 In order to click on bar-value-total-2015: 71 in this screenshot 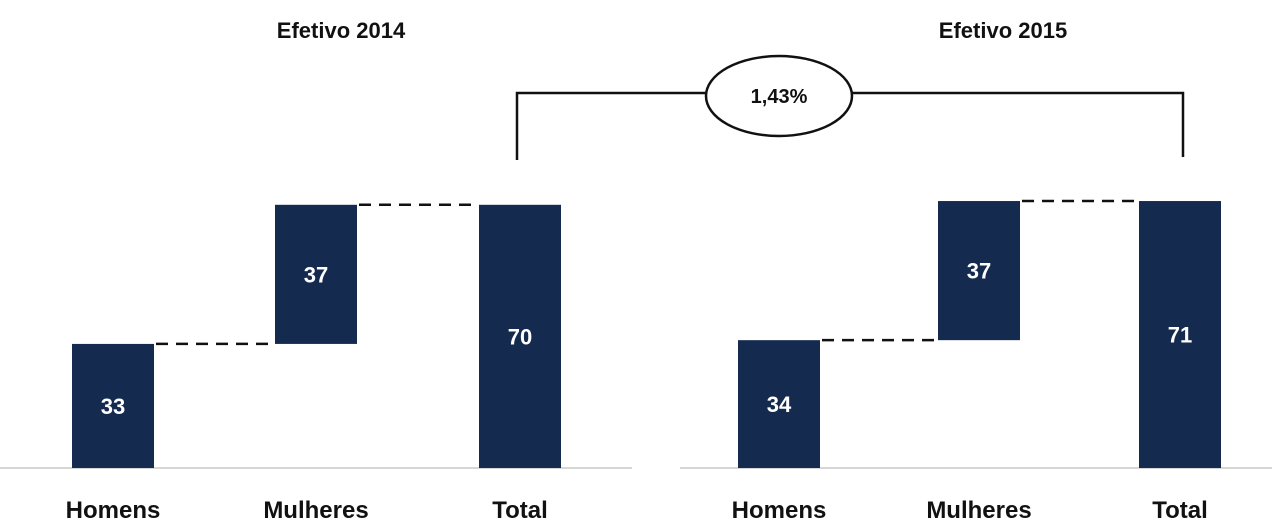, I will do `click(1180, 335)`.